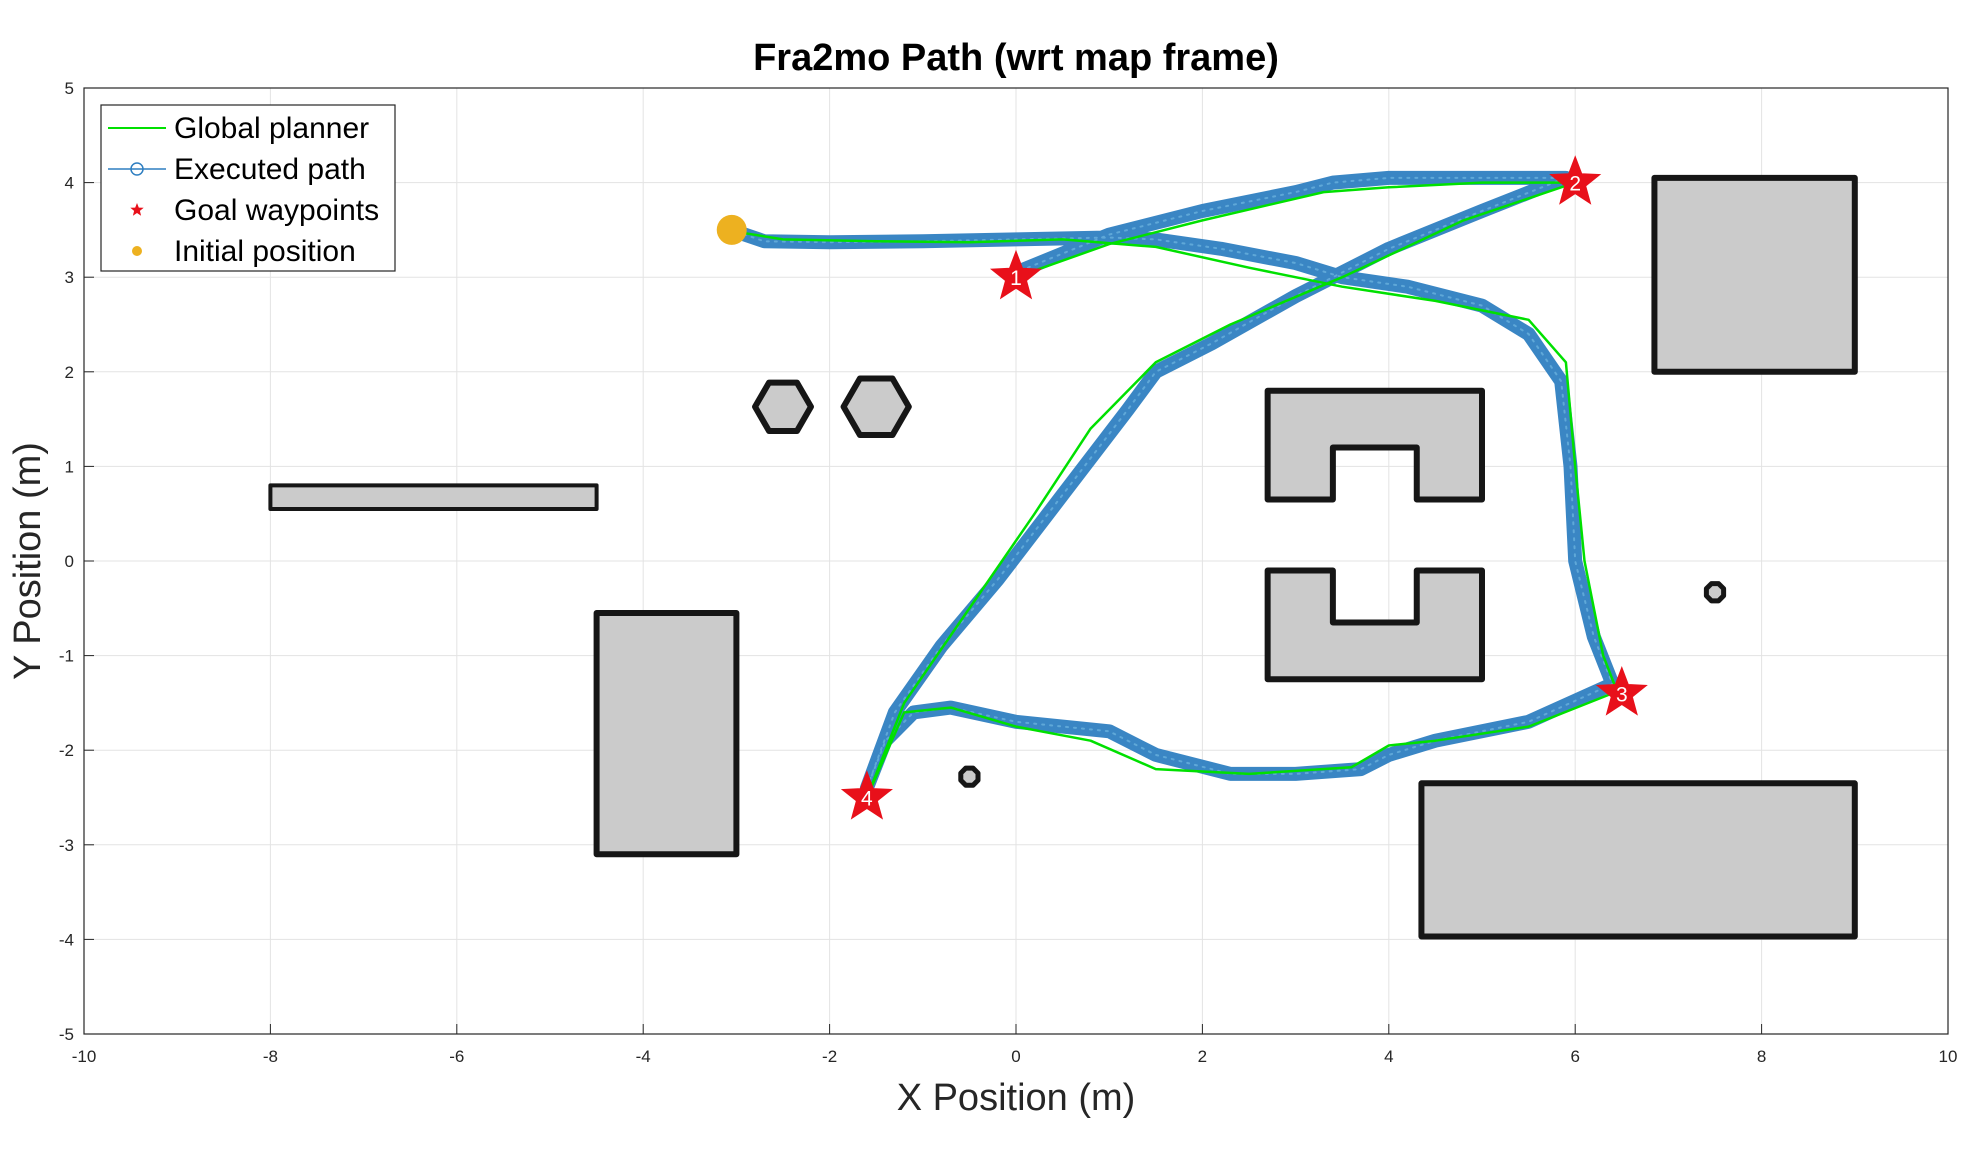 The width and height of the screenshot is (1972, 1158). What do you see at coordinates (69, 561) in the screenshot?
I see `y-tick-label: 0` at bounding box center [69, 561].